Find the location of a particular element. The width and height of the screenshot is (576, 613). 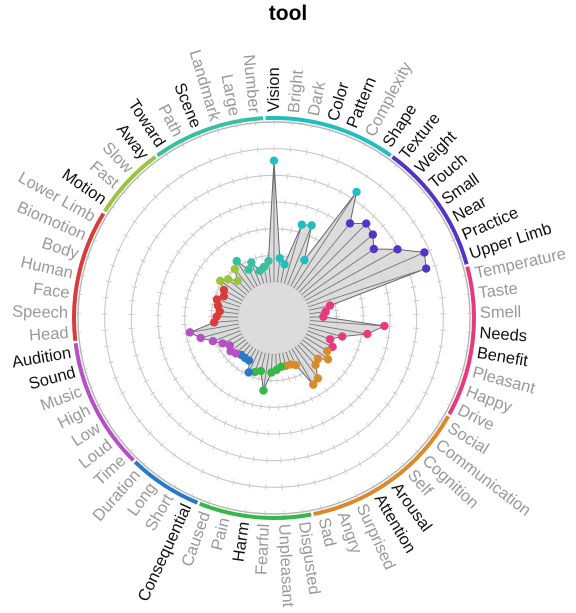

data-point-bright is located at coordinates (279, 258).